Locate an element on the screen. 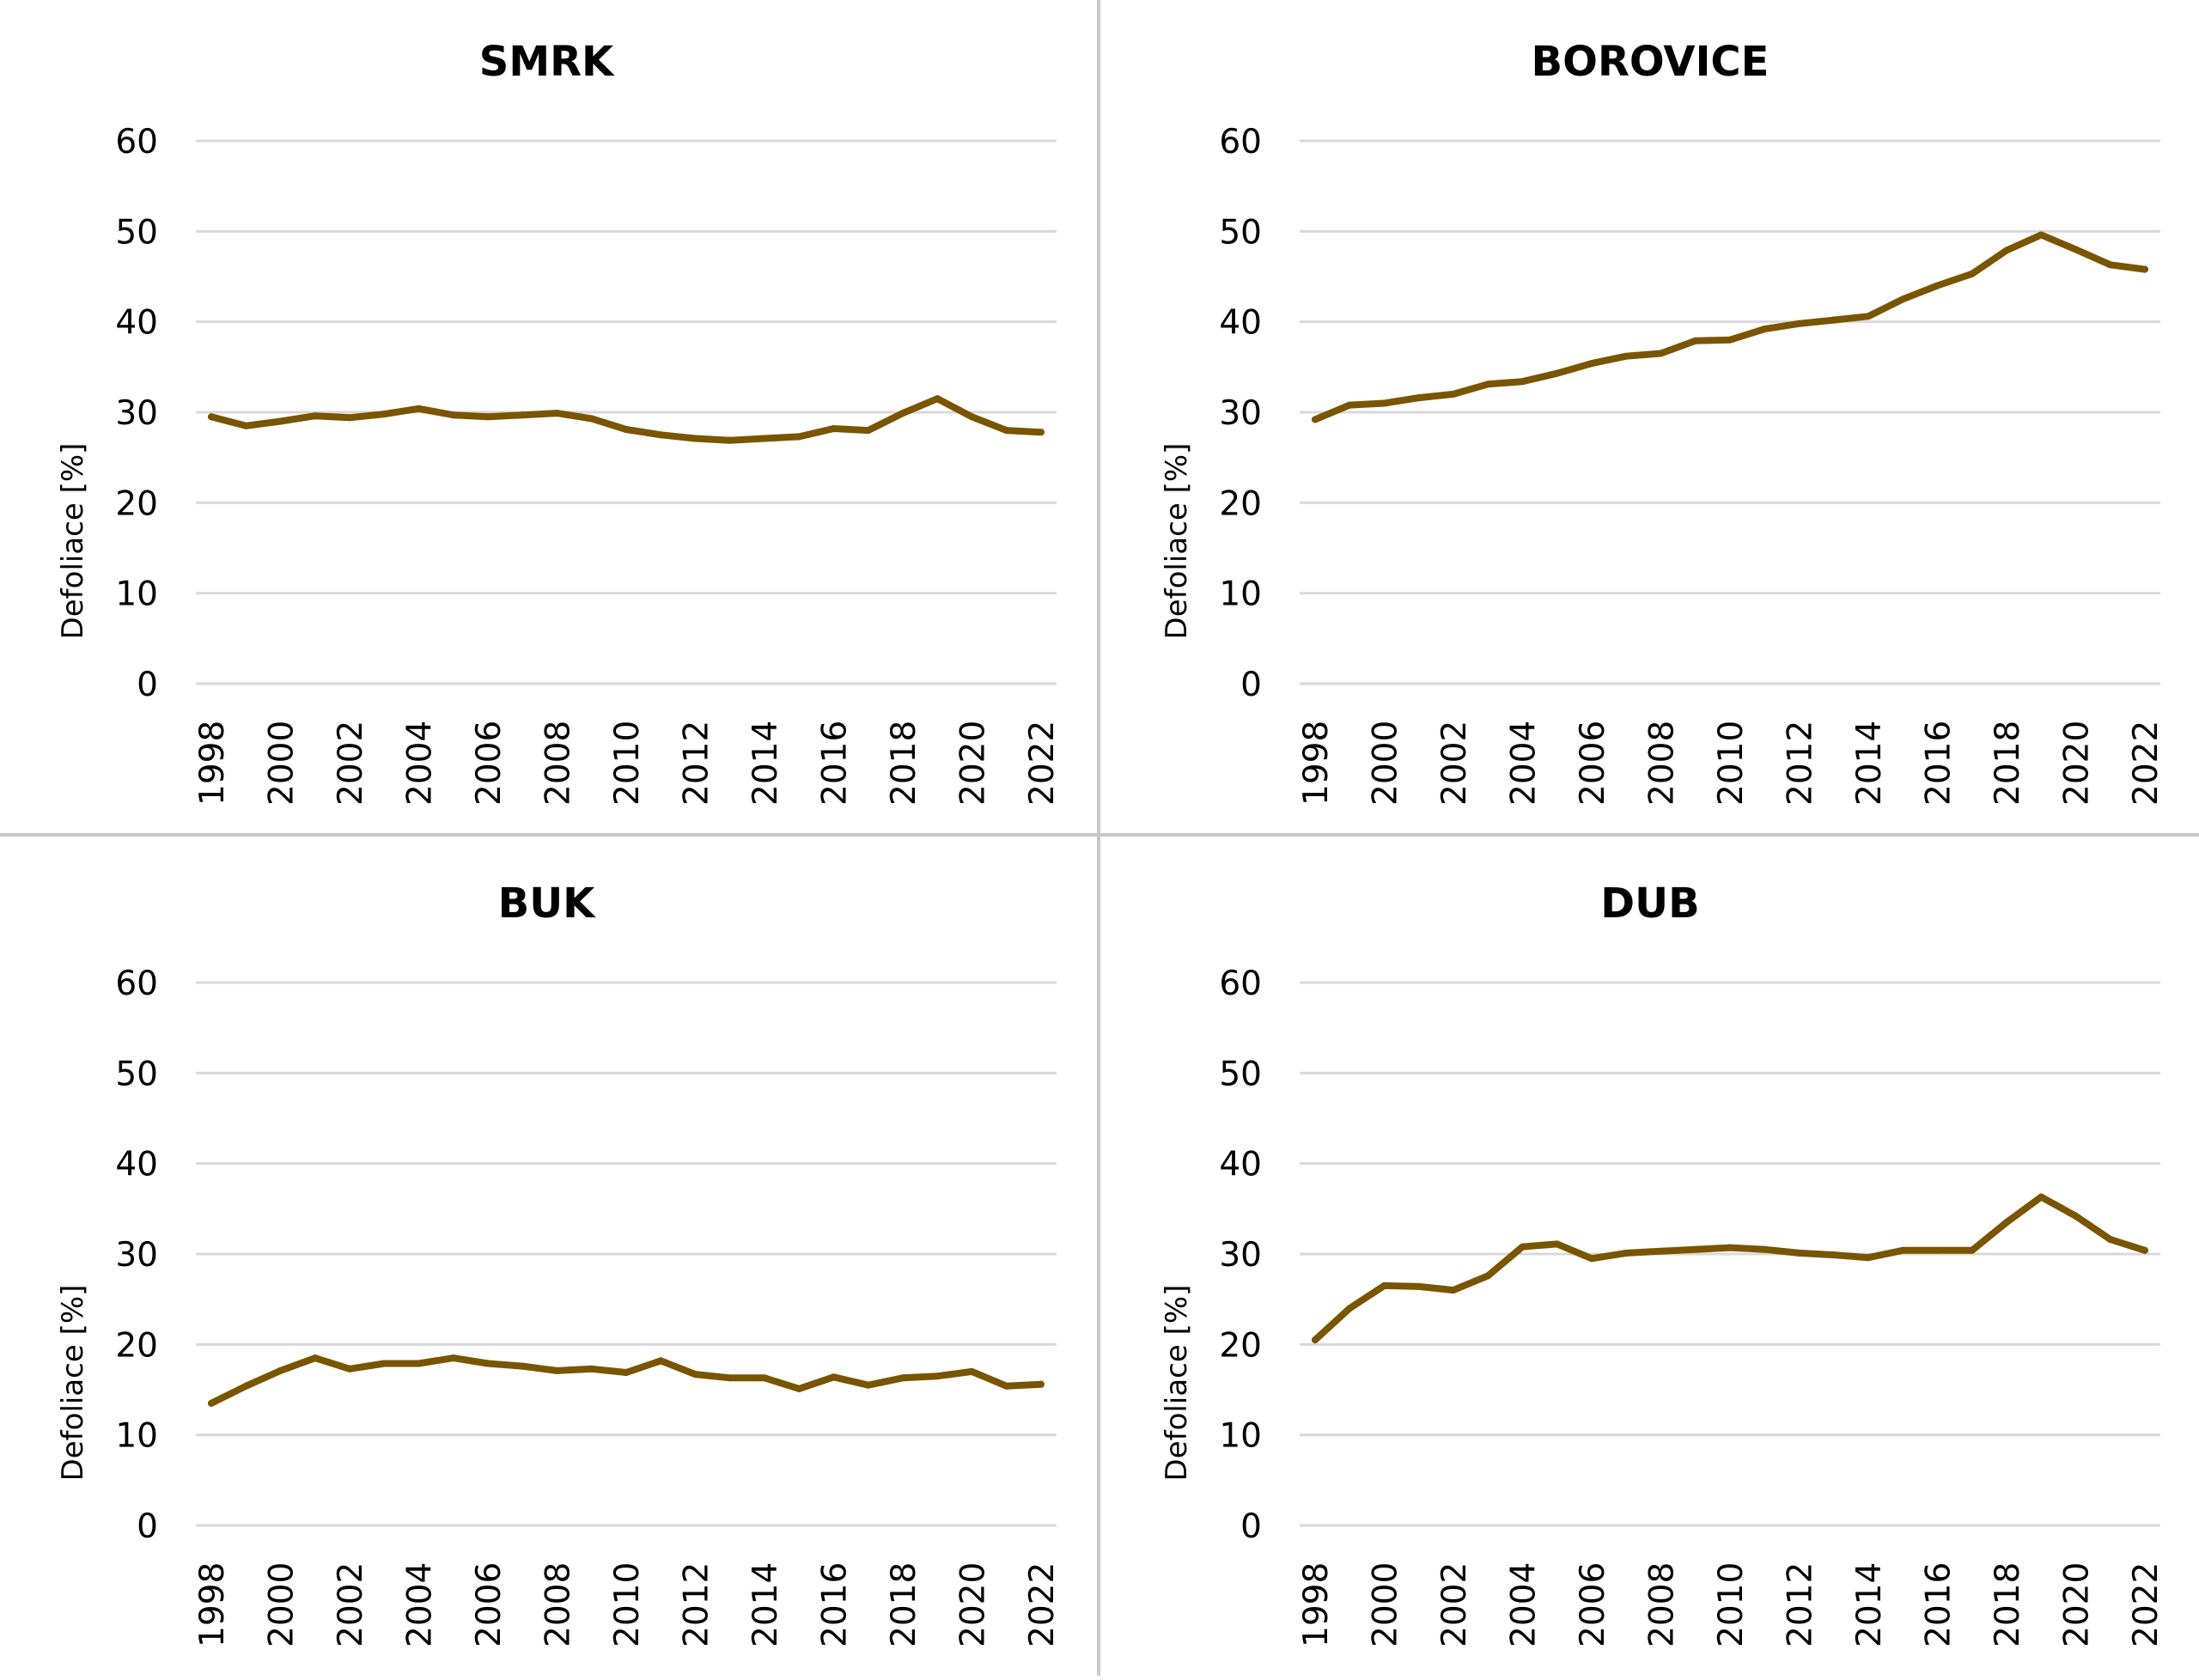 The height and width of the screenshot is (1680, 2199). y-tick-label: 20 is located at coordinates (136, 1345).